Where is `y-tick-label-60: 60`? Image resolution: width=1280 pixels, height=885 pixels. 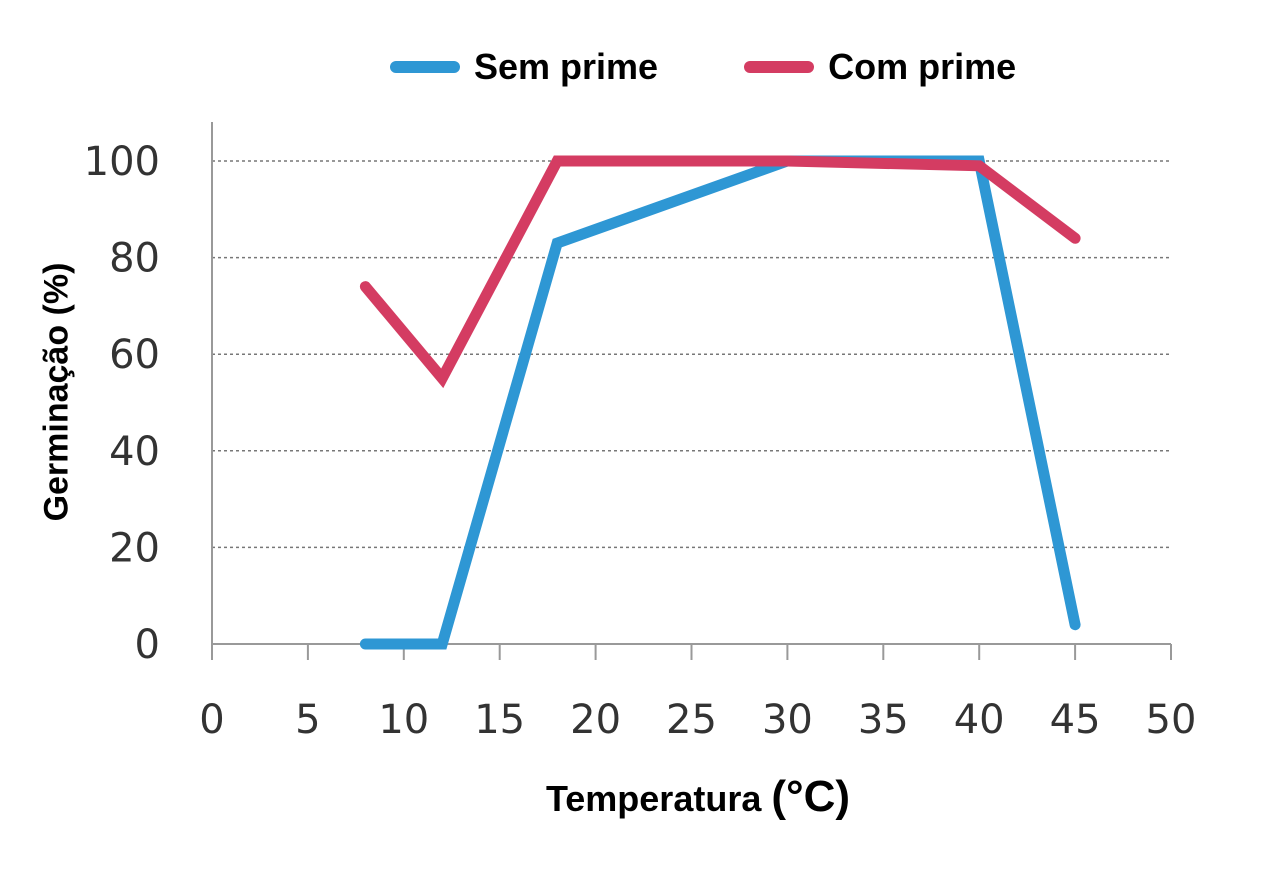 y-tick-label-60: 60 is located at coordinates (134, 355).